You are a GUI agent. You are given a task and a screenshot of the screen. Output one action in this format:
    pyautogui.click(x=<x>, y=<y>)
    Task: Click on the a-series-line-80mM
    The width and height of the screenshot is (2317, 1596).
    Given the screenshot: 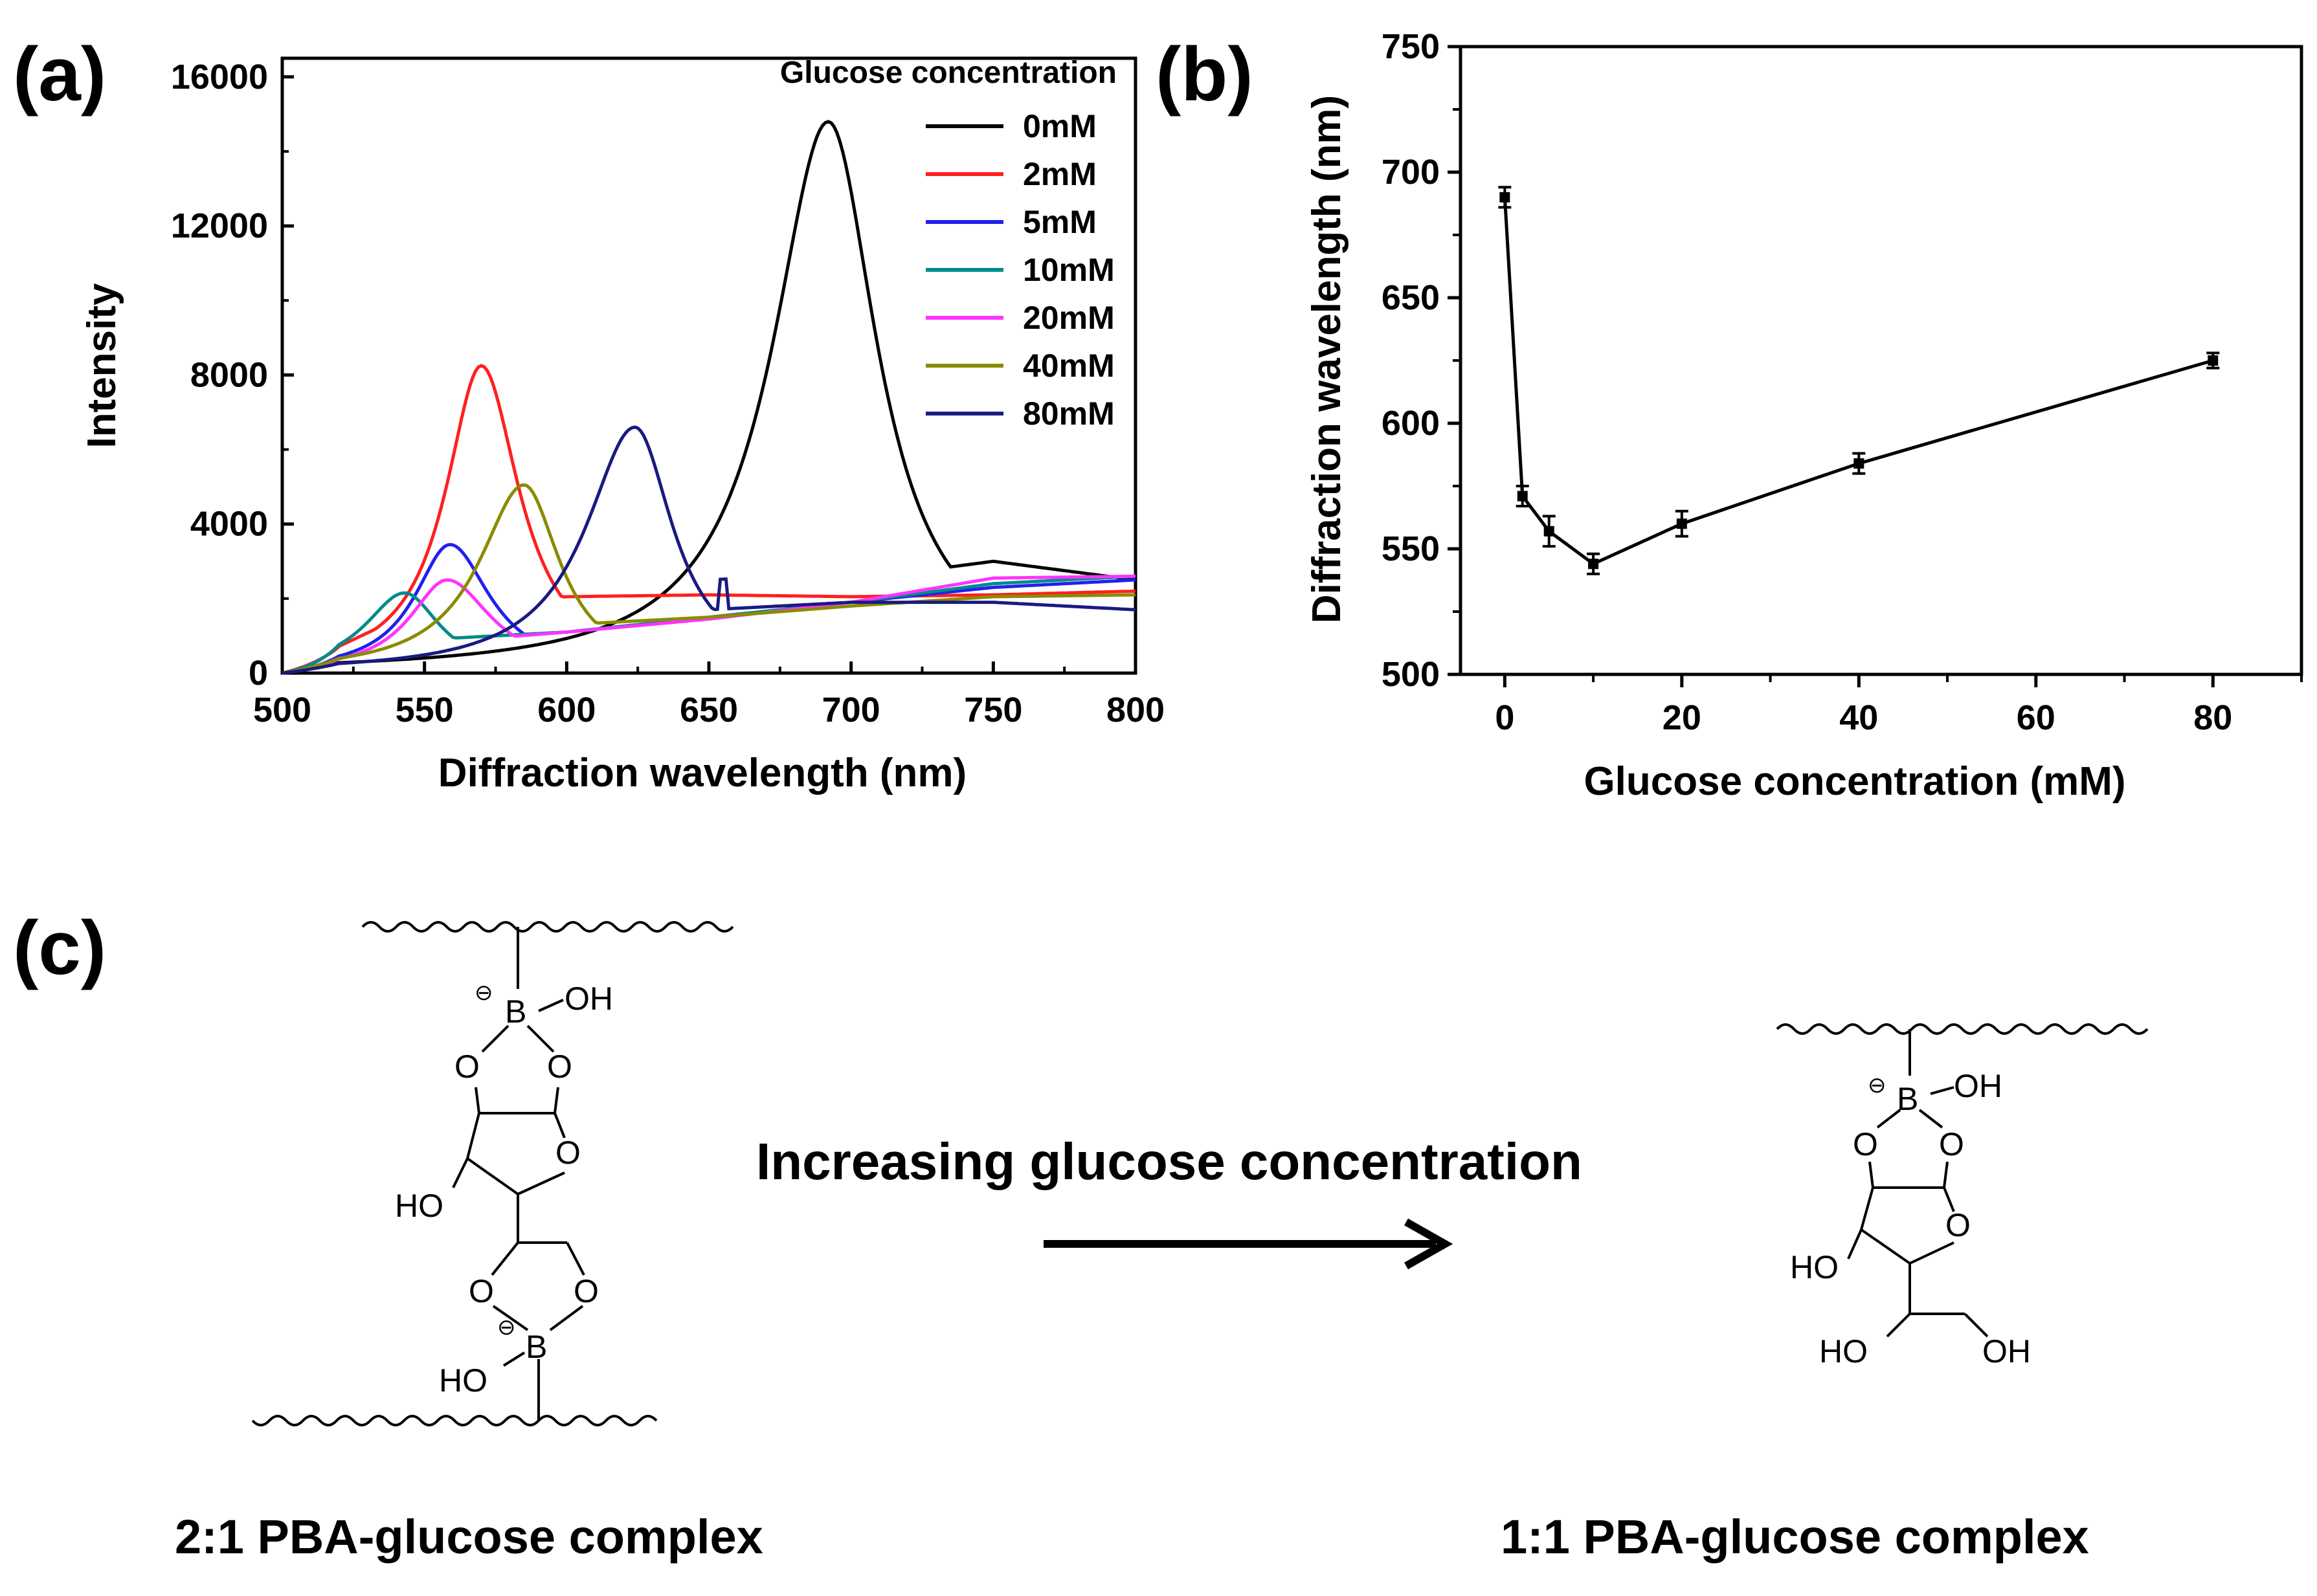 What is the action you would take?
    pyautogui.click(x=709, y=550)
    